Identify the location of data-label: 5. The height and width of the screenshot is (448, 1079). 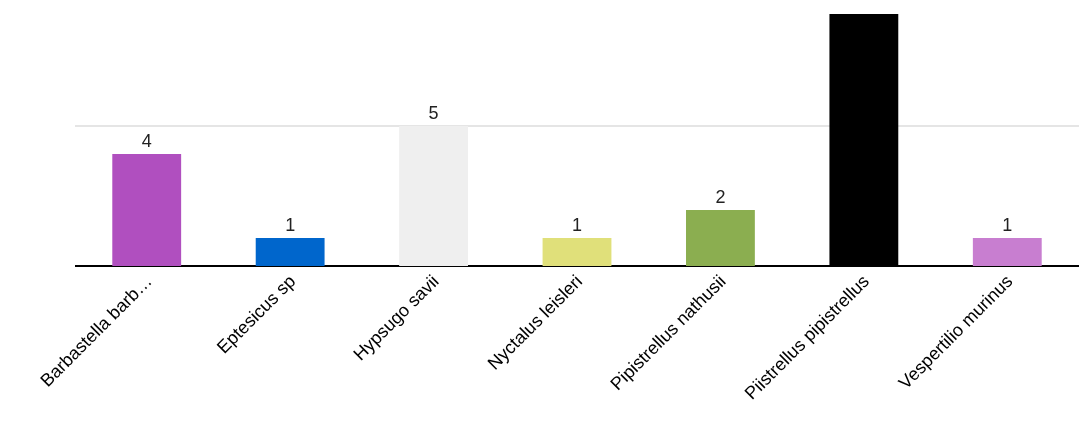
(433, 113).